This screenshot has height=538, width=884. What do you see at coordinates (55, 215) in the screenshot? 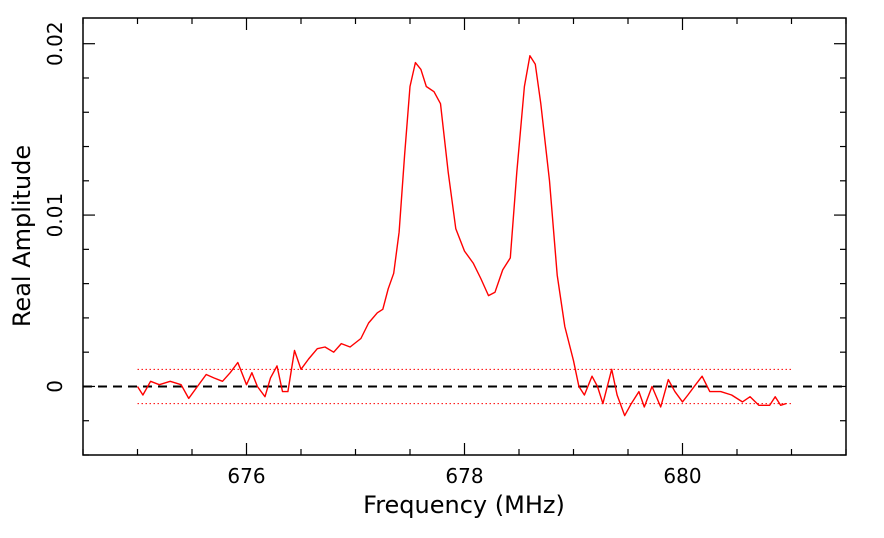
I see `y-tick-label: 0.01` at bounding box center [55, 215].